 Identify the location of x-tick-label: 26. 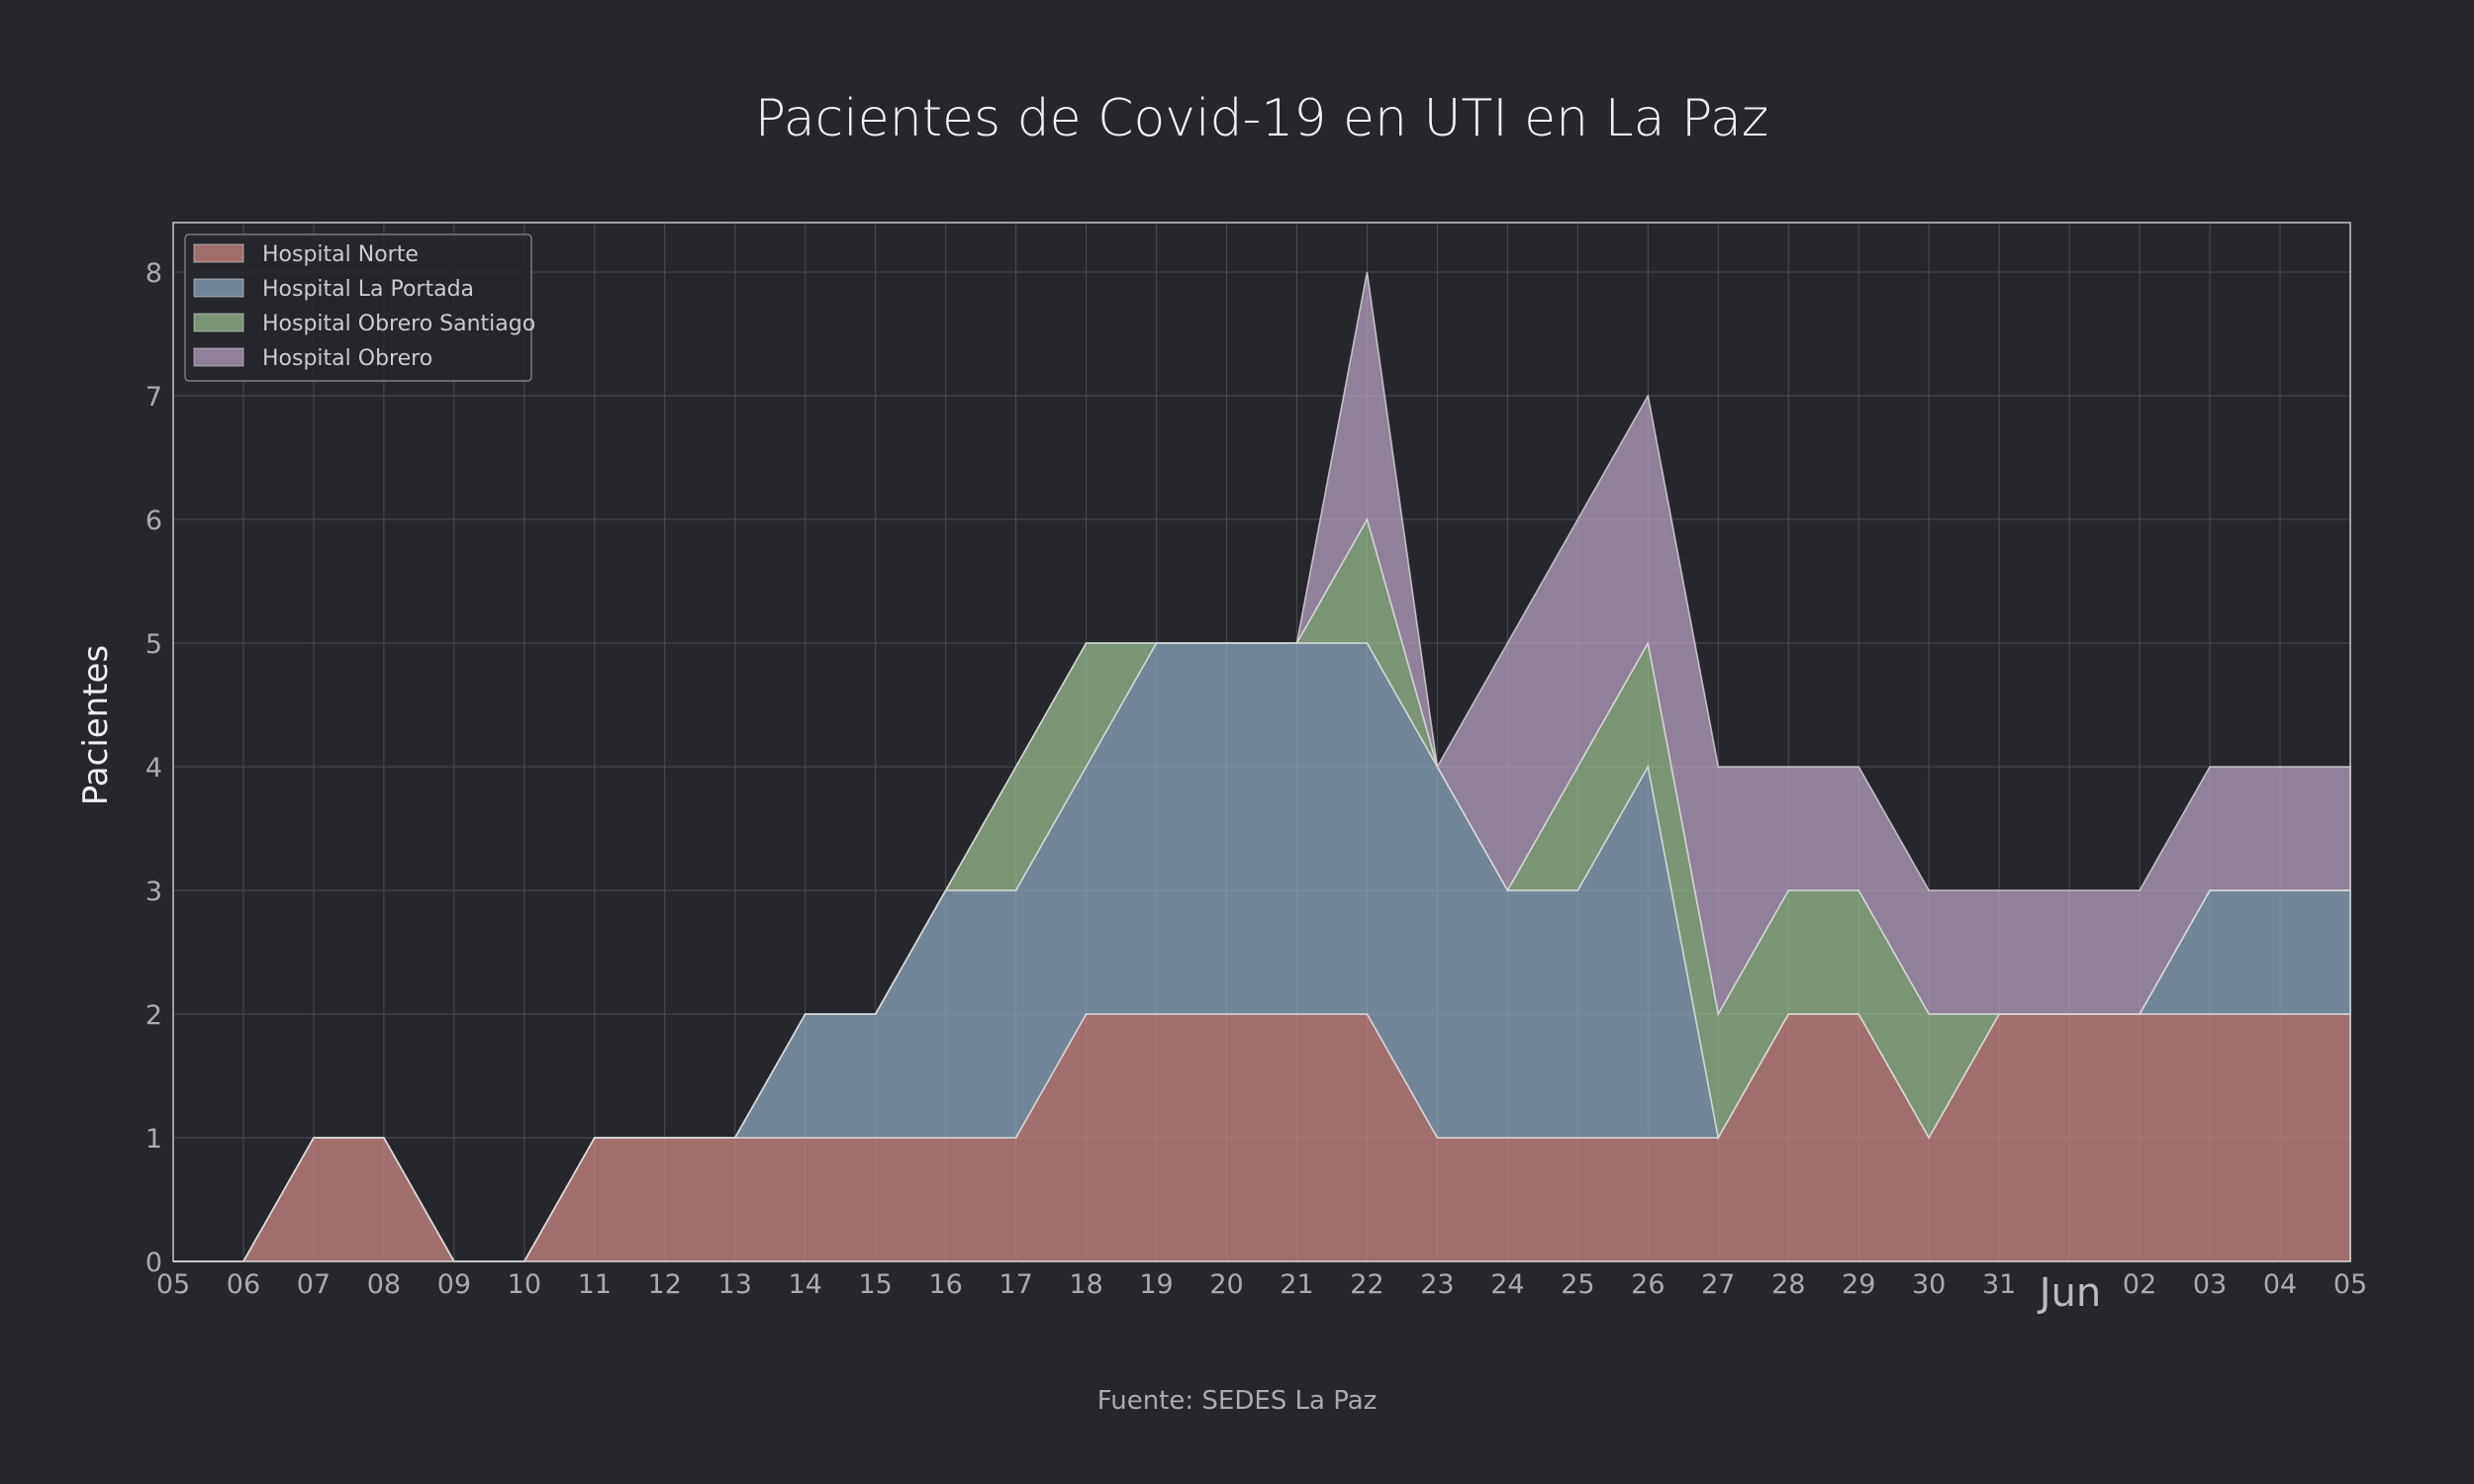
(1648, 1284).